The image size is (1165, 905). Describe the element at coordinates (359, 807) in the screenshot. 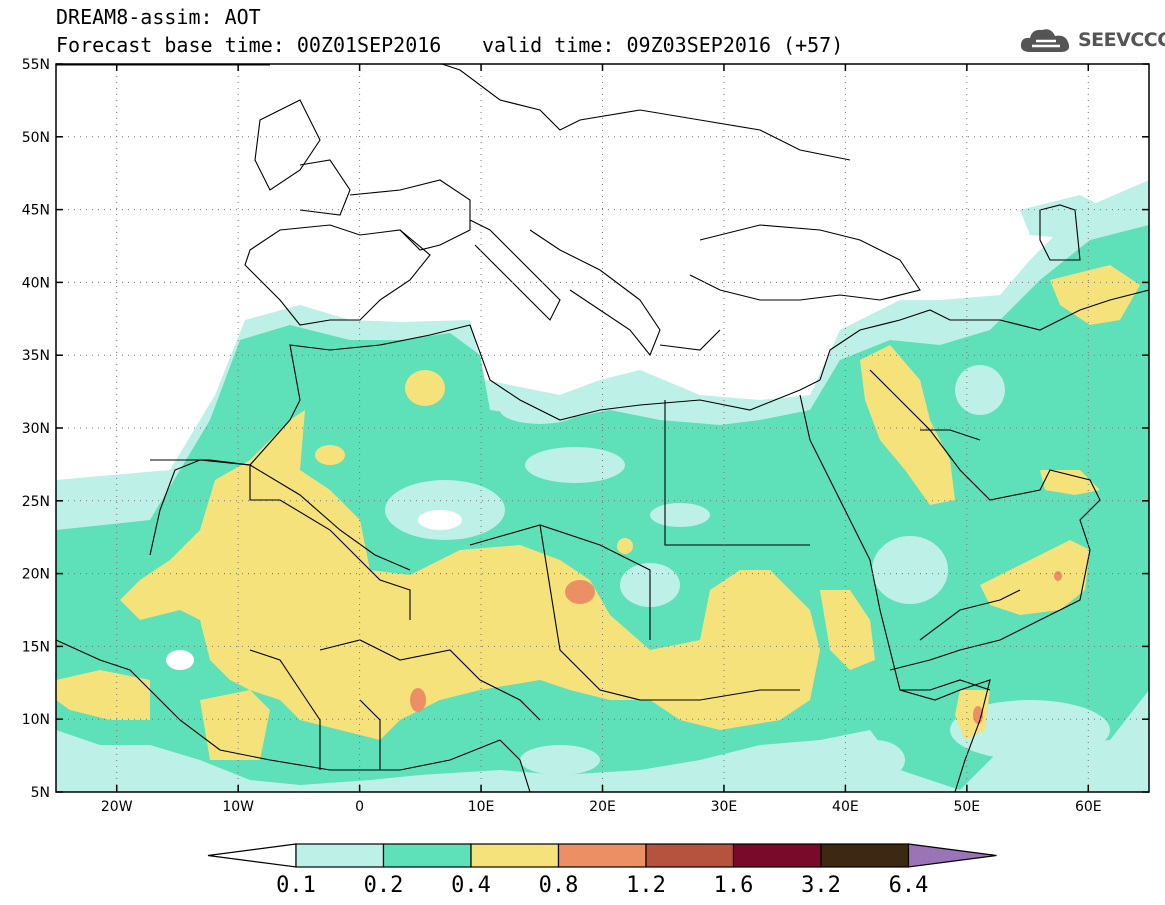

I see `lon-tick-label: 0` at that location.